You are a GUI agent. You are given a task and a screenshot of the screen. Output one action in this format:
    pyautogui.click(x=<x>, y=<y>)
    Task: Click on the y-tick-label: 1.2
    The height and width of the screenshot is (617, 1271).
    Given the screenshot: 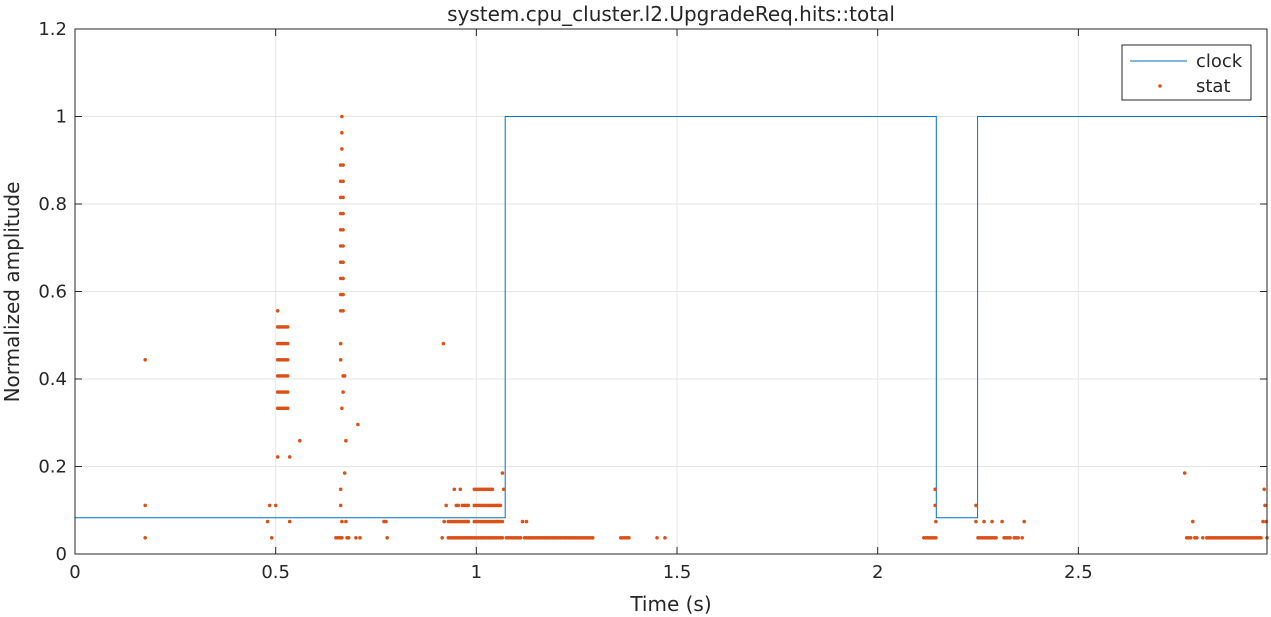 What is the action you would take?
    pyautogui.click(x=52, y=29)
    